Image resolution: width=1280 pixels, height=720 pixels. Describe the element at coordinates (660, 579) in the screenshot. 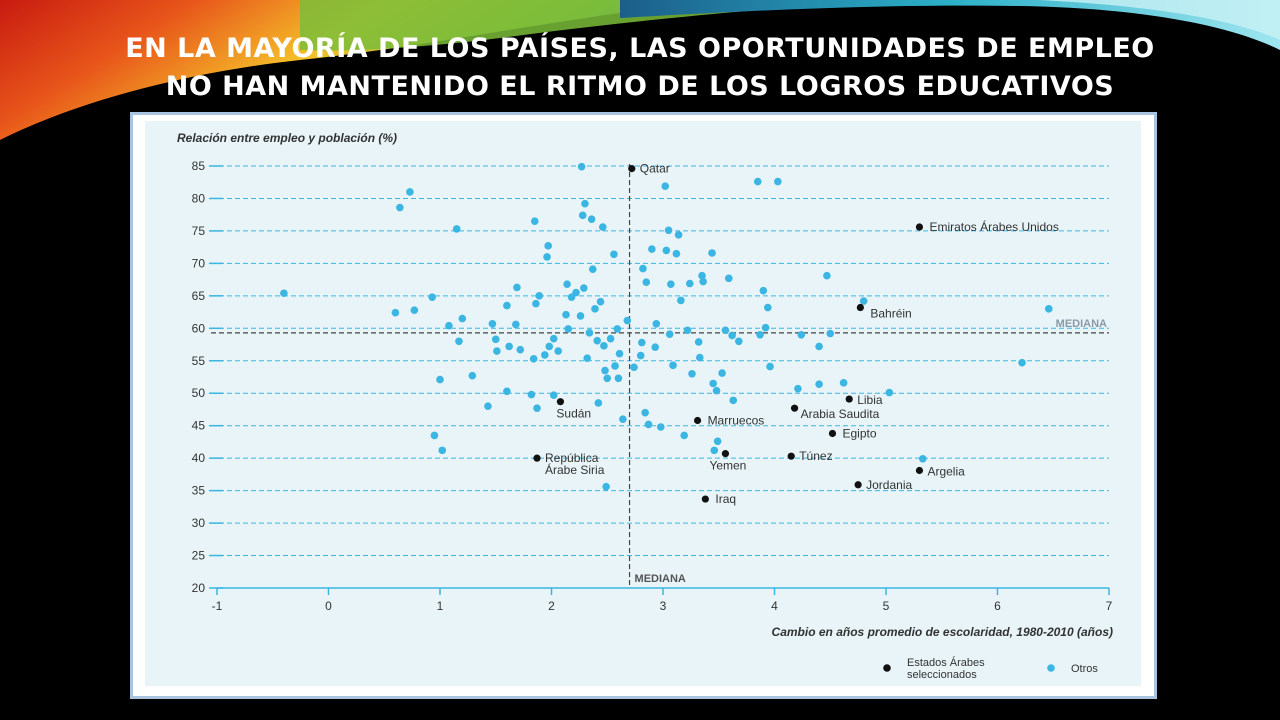

I see `median-x-label: MEDIANA` at that location.